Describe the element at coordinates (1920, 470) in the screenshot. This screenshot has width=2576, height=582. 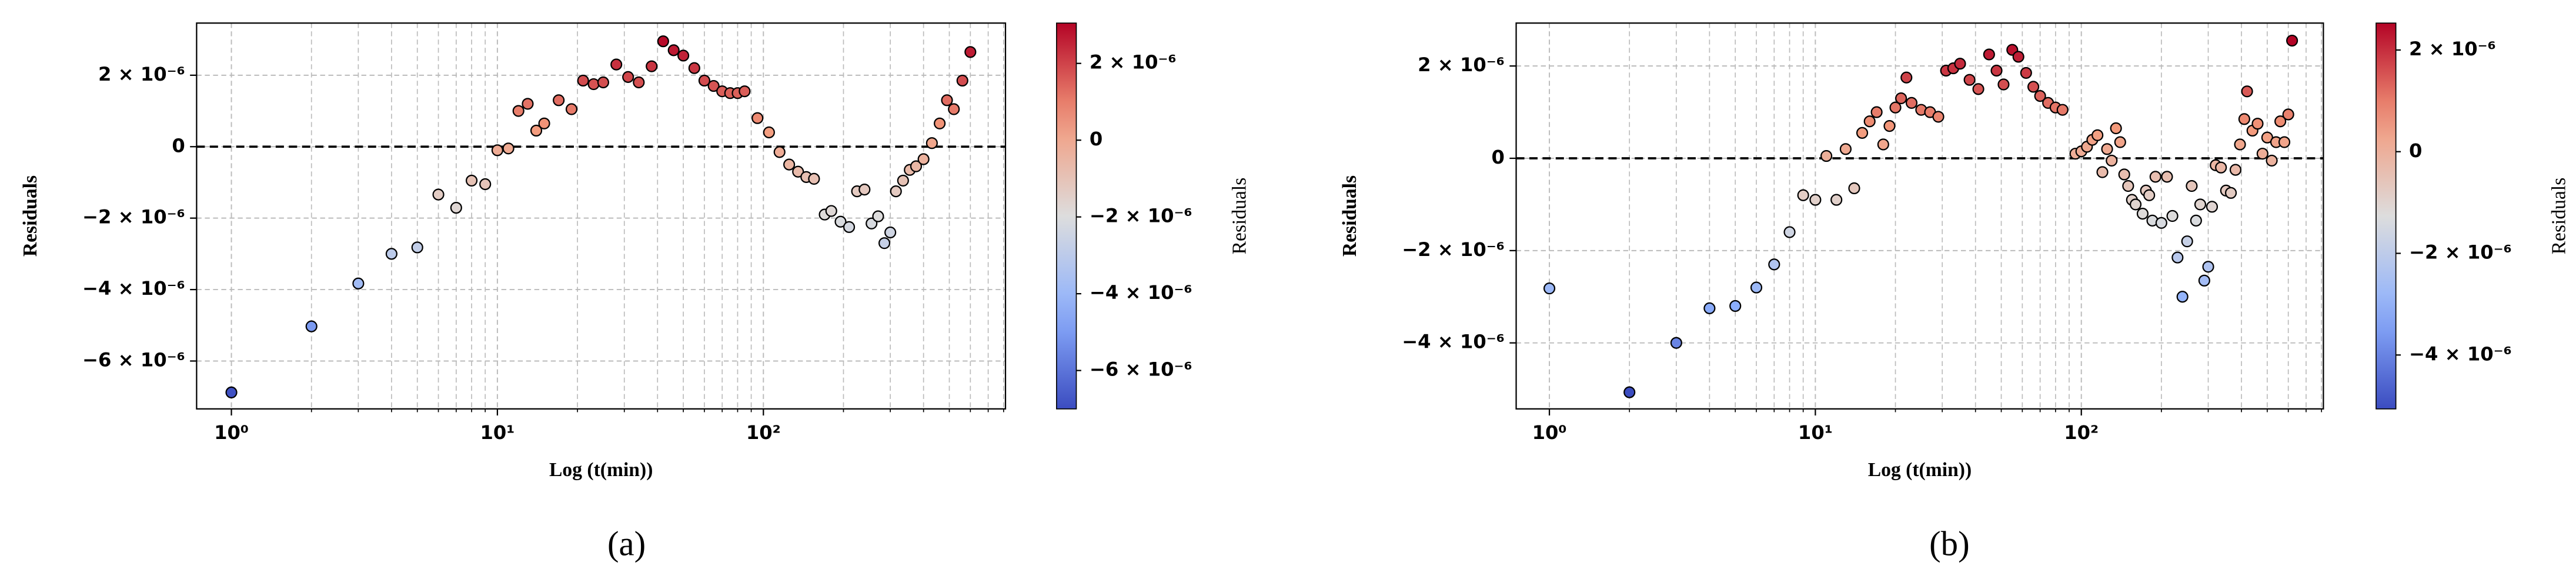
I see `x-axis-label: Log (t(min))` at that location.